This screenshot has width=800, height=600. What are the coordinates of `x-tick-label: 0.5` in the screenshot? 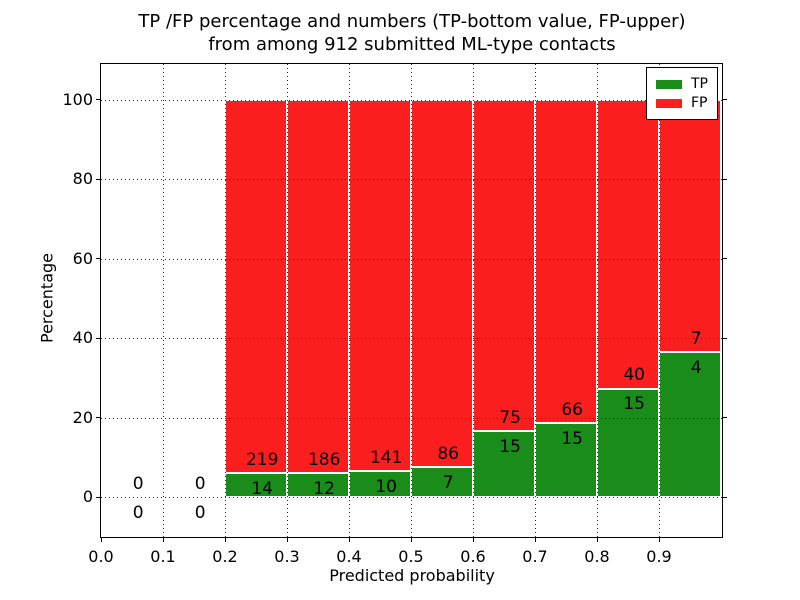 It's located at (411, 556).